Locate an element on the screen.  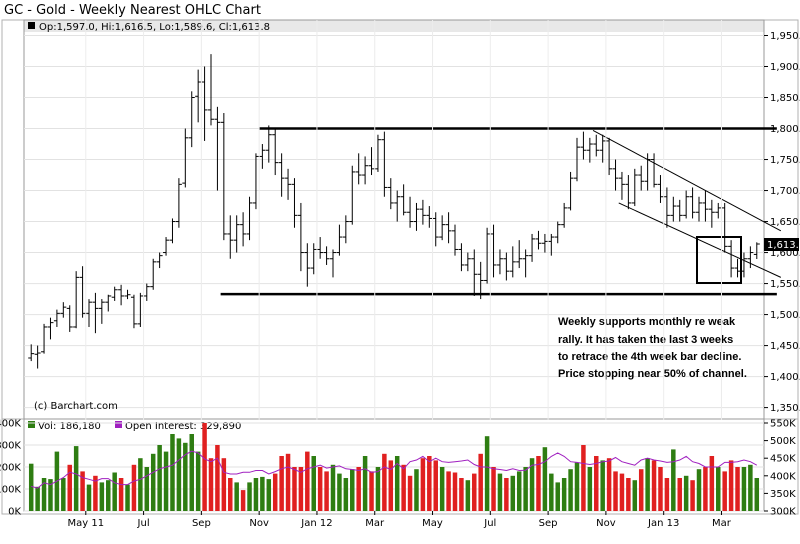
price-tick-label: 1,550.0 is located at coordinates (785, 284).